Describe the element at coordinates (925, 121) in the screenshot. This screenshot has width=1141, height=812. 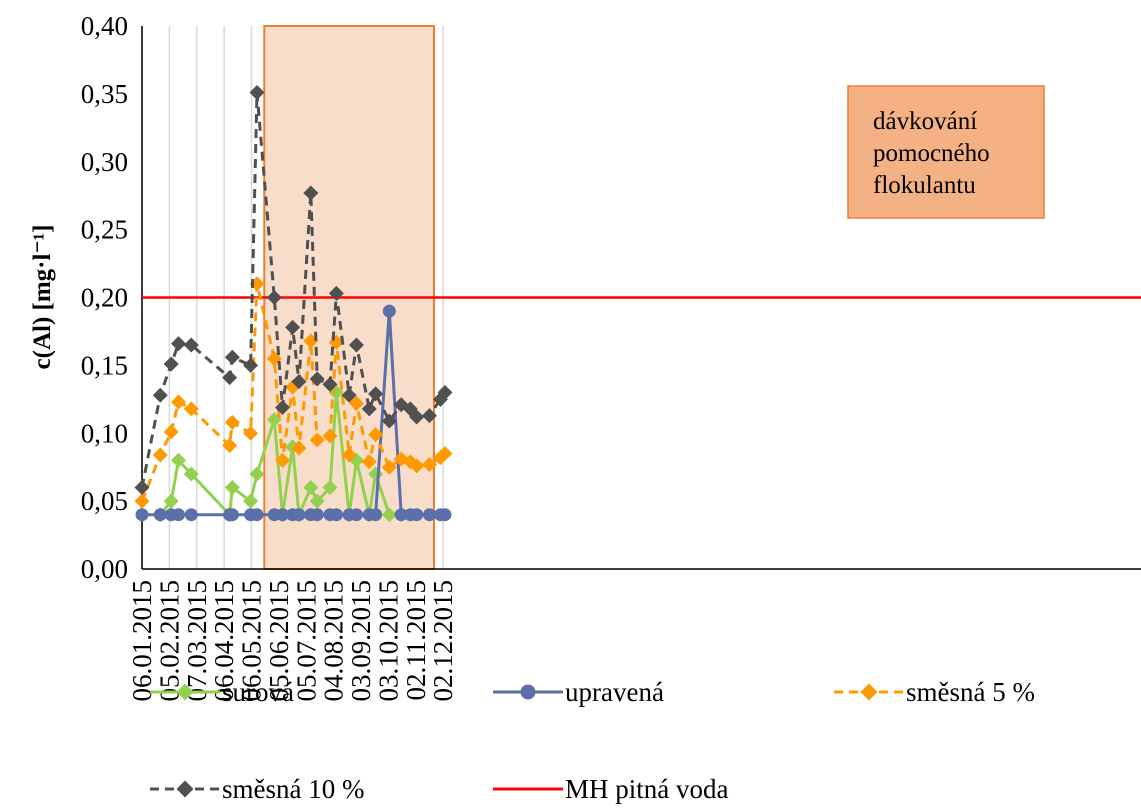
I see `annotation-text: dávkování` at that location.